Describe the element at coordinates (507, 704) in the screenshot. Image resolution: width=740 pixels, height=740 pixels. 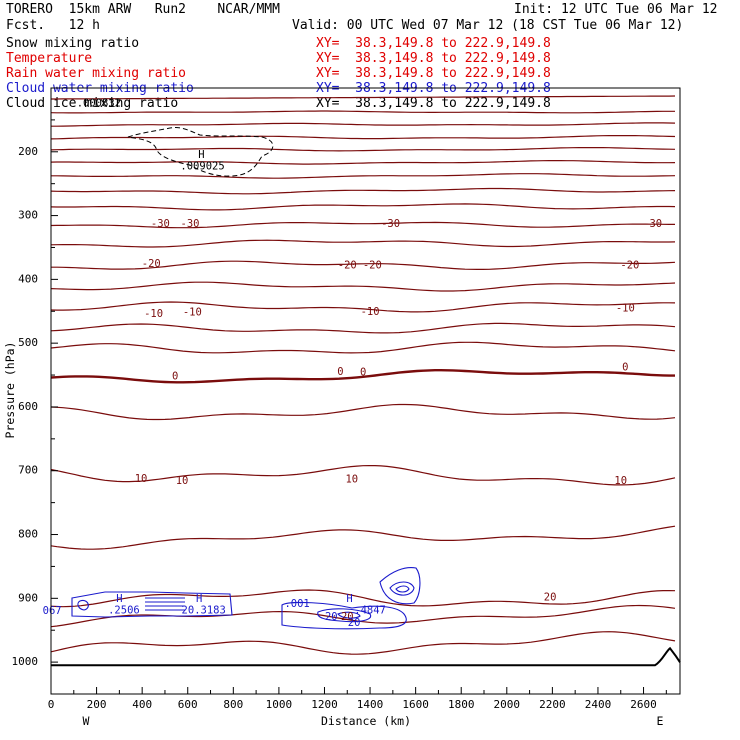
I see `x-tick-label: 2000` at that location.